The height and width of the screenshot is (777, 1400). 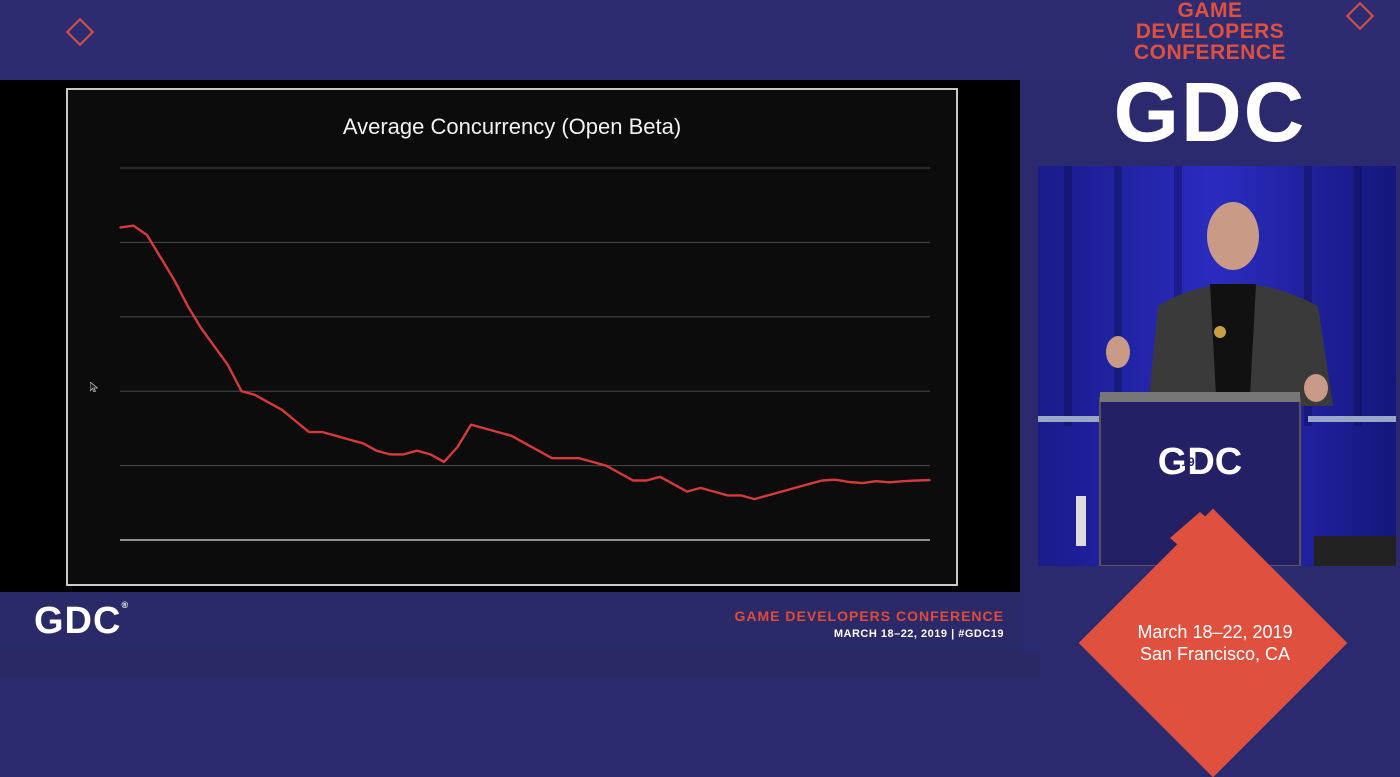 What do you see at coordinates (918, 634) in the screenshot?
I see `slide-dates-hashtag: MARCH 18–22, 2019 | #GDC19` at bounding box center [918, 634].